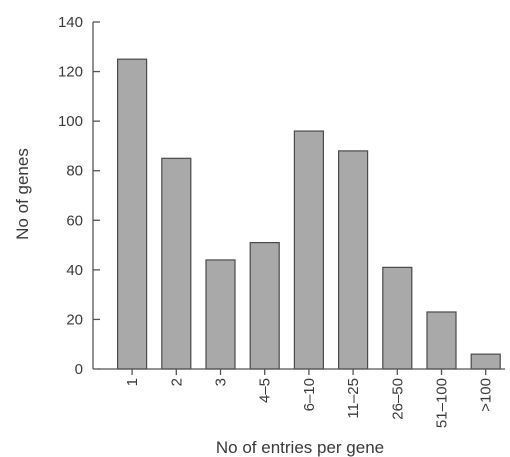  What do you see at coordinates (70, 72) in the screenshot?
I see `y-tick-label: 120` at bounding box center [70, 72].